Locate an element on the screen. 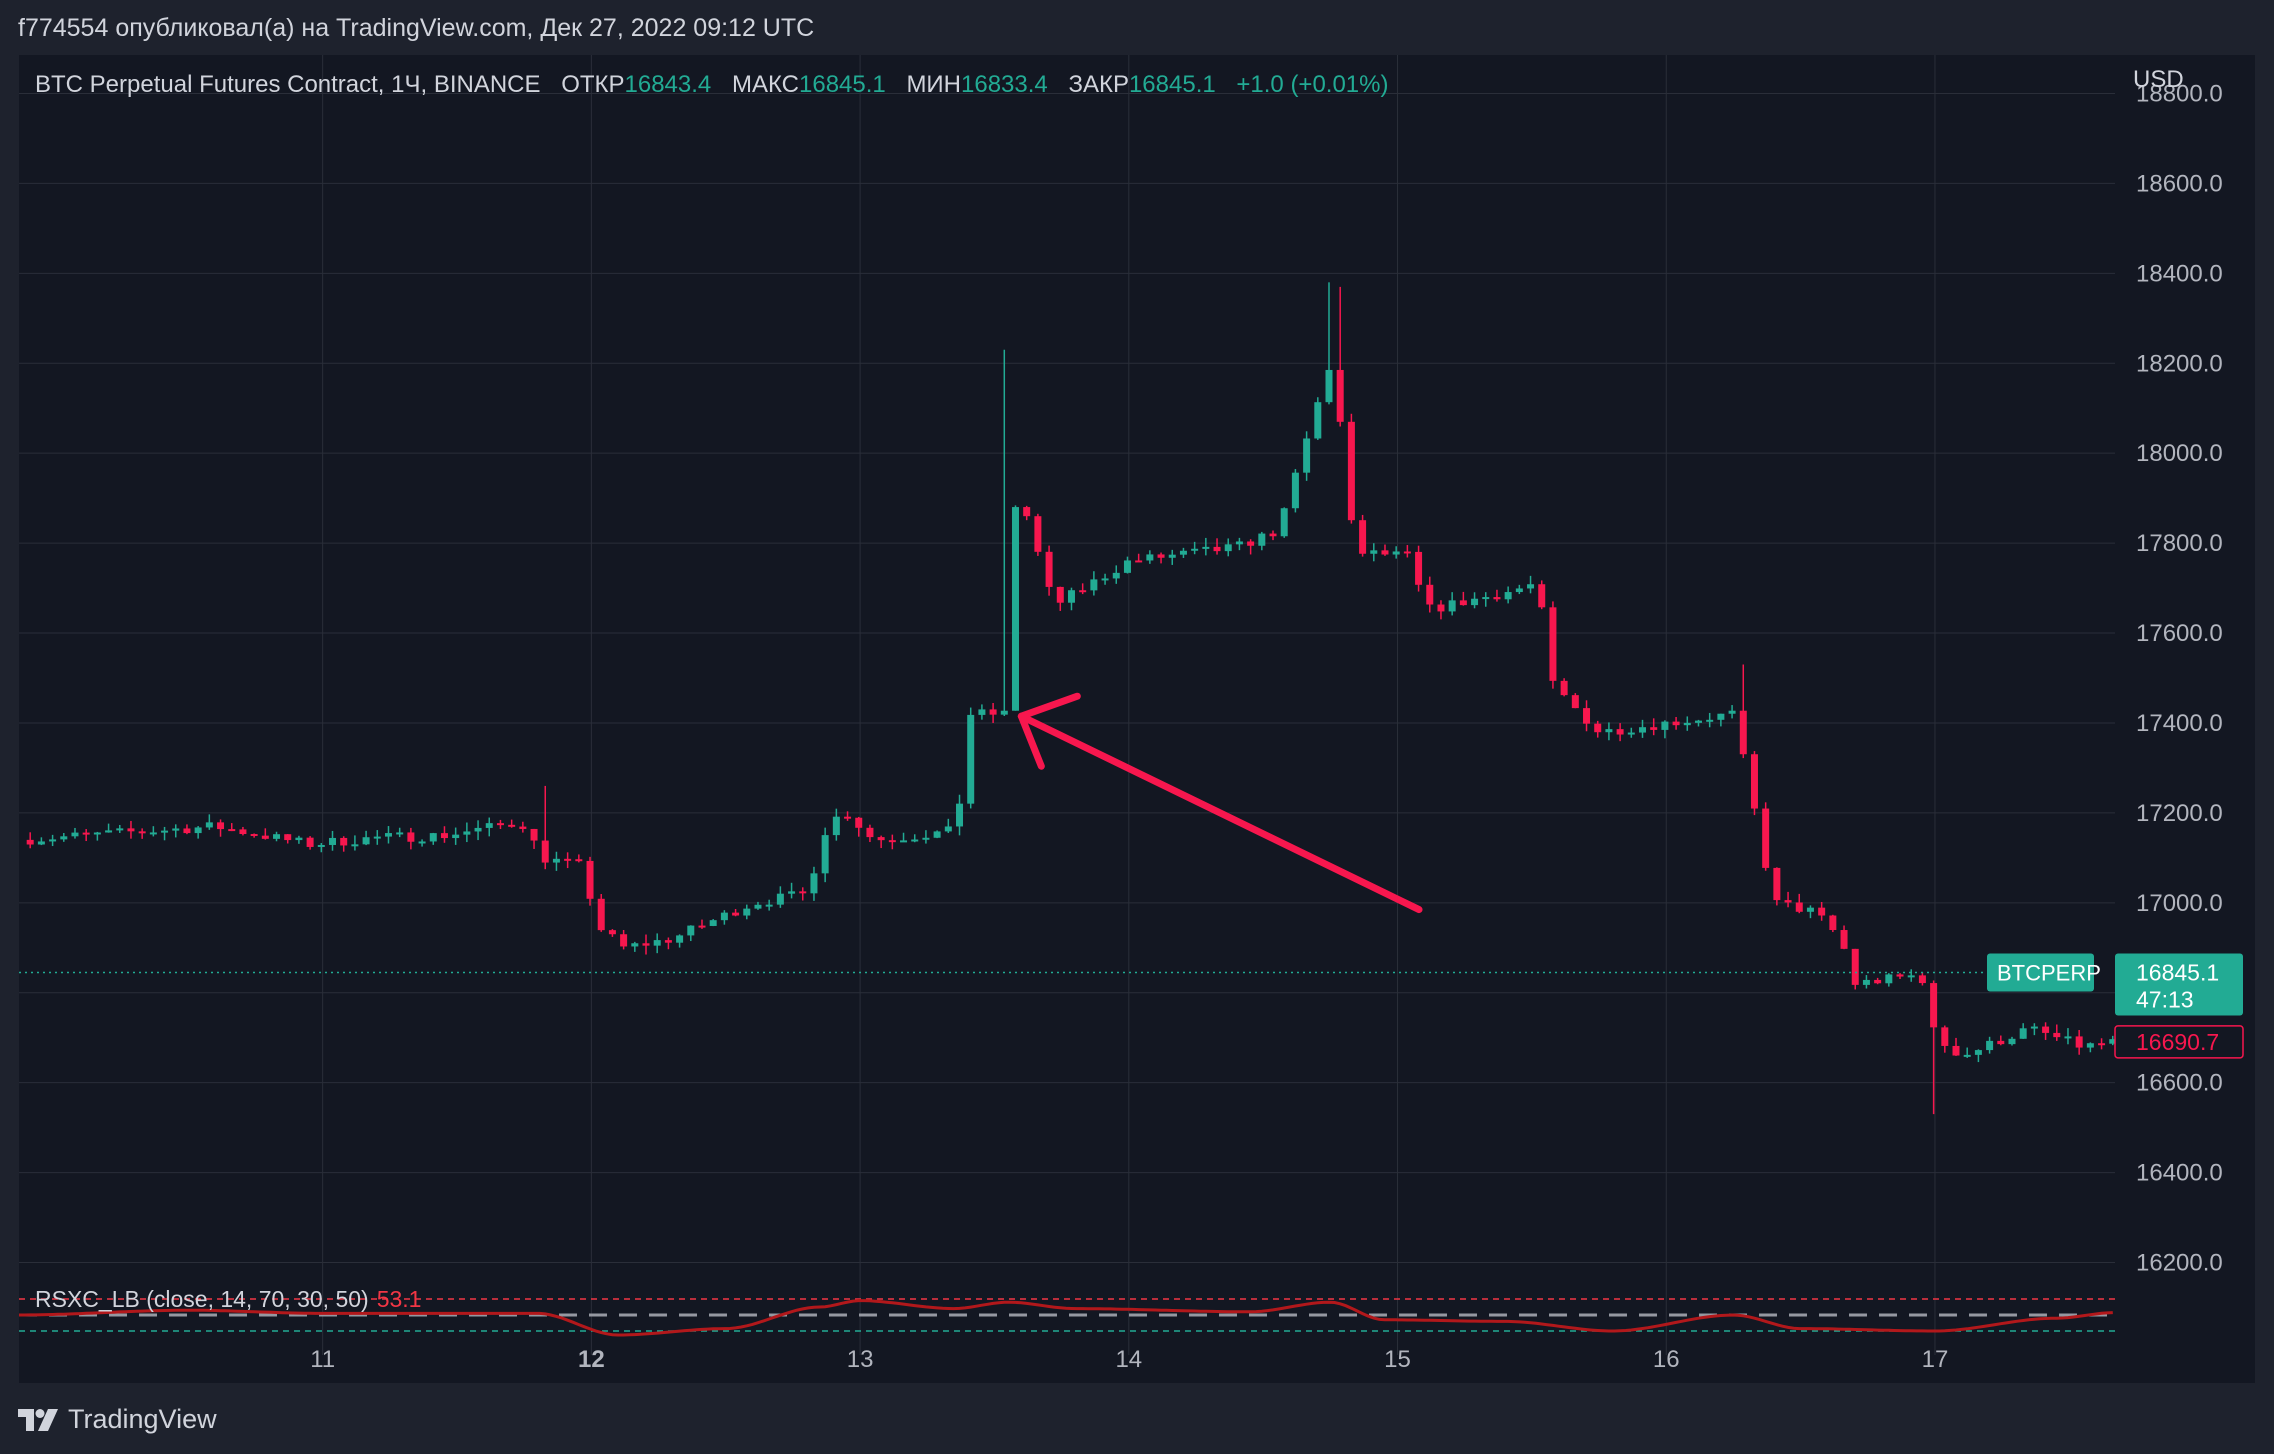 The width and height of the screenshot is (2274, 1454). y-tick-label: 17400.0 is located at coordinates (2179, 723).